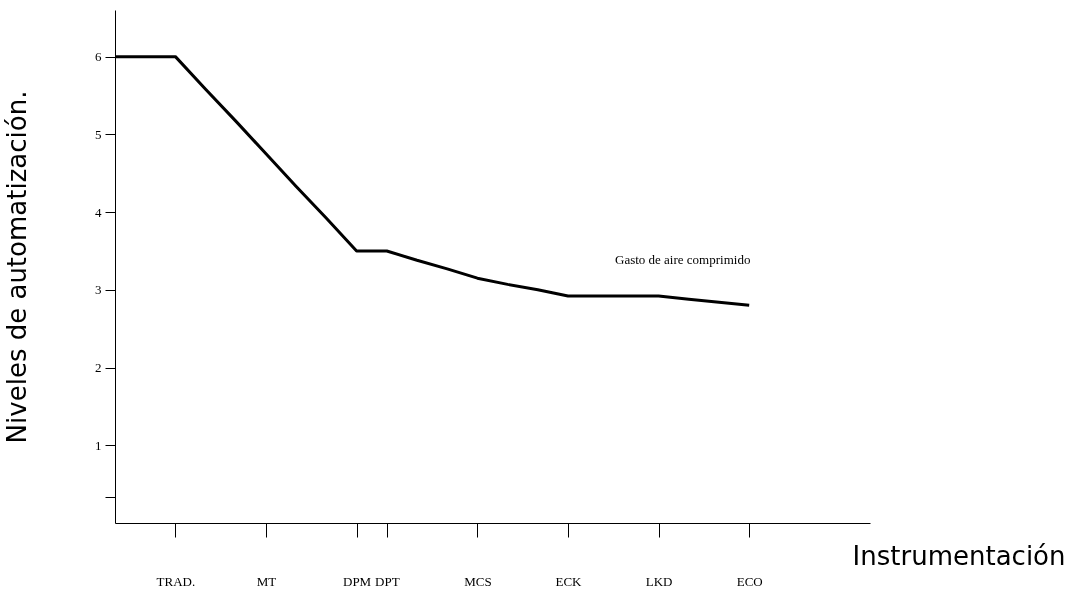 The width and height of the screenshot is (1076, 592). Describe the element at coordinates (16, 267) in the screenshot. I see `y-axis-title: Niveles de automatización.` at that location.